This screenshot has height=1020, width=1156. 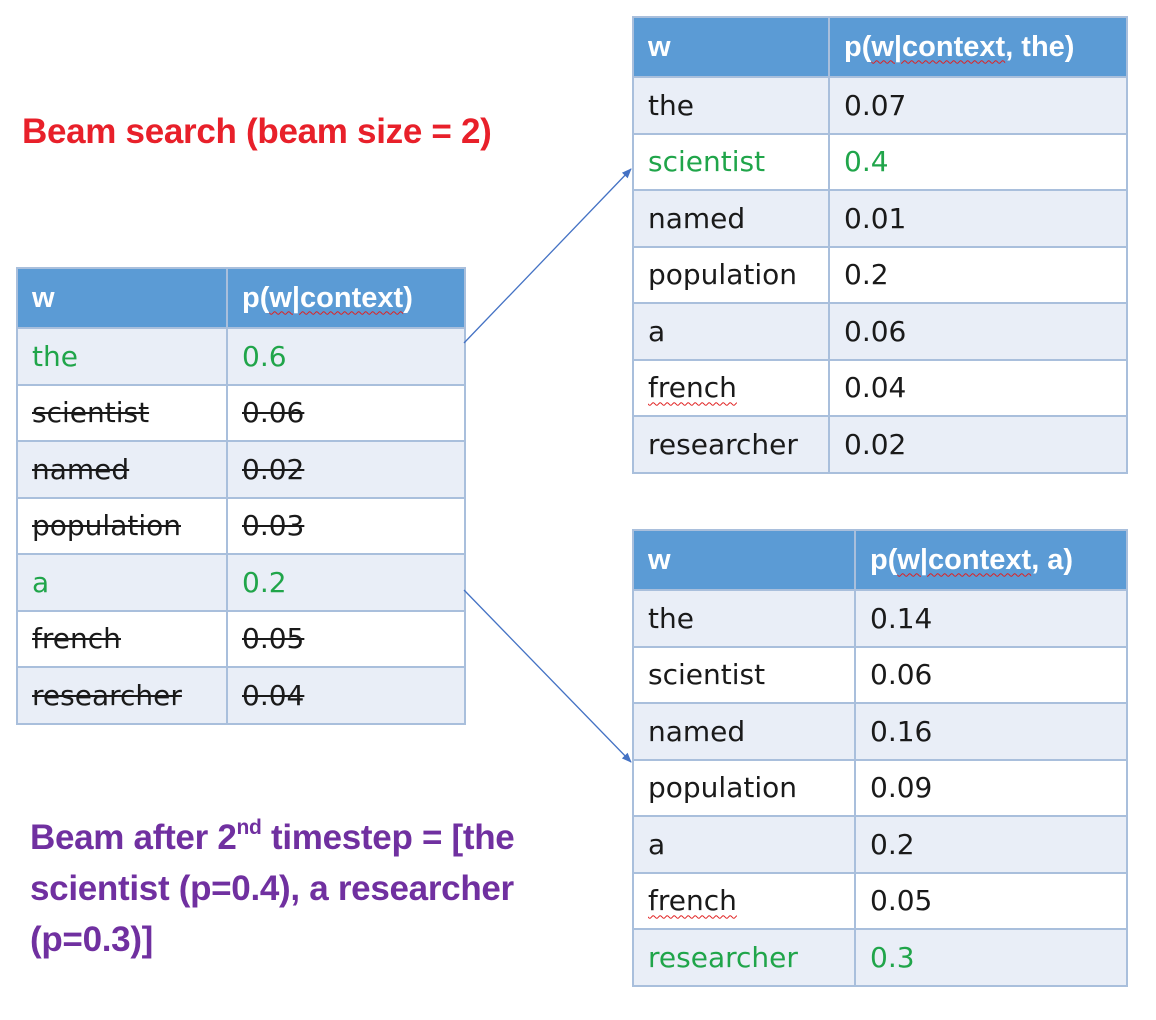 I want to click on table-header-row: w p(w|context, a), so click(x=880, y=560).